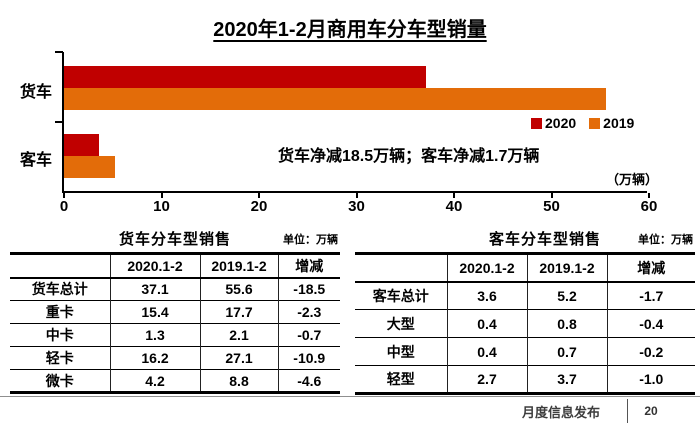 This screenshot has width=700, height=425. Describe the element at coordinates (154, 358) in the screenshot. I see `table-cell: 16.2` at that location.